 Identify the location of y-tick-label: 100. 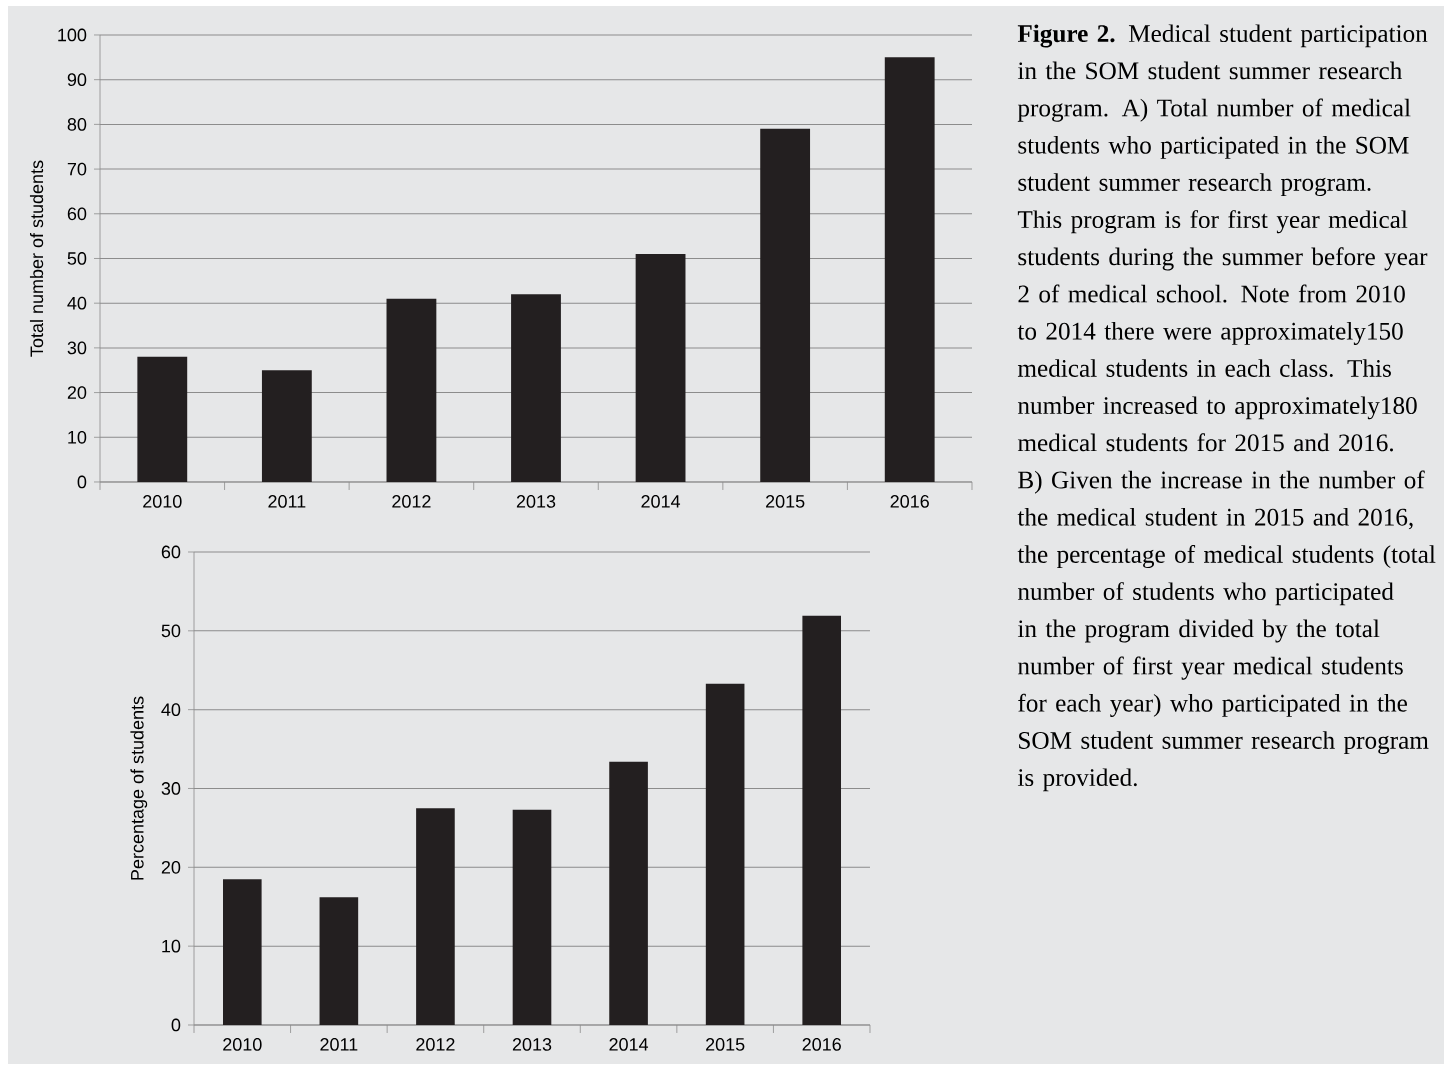
(72, 35).